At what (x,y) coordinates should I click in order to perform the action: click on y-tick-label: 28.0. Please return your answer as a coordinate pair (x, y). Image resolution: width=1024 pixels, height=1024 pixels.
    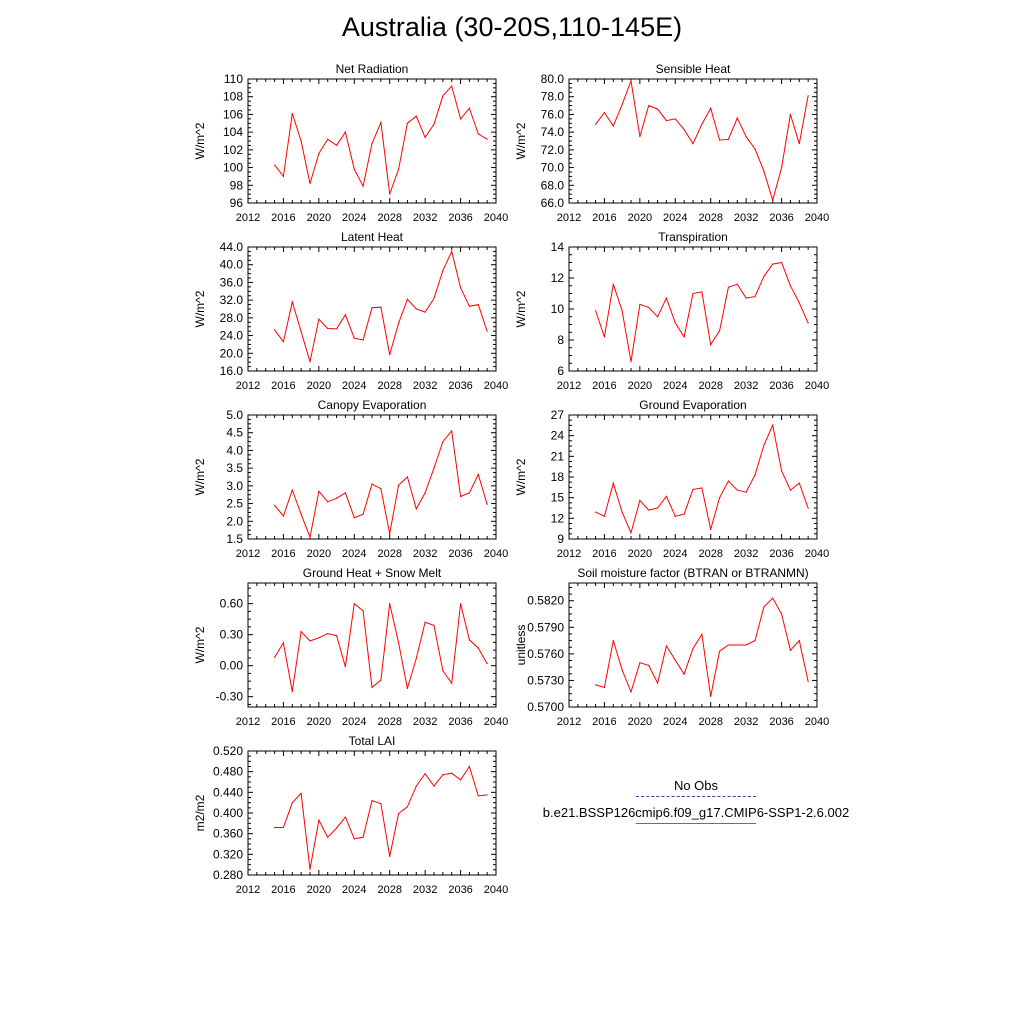
    Looking at the image, I should click on (232, 318).